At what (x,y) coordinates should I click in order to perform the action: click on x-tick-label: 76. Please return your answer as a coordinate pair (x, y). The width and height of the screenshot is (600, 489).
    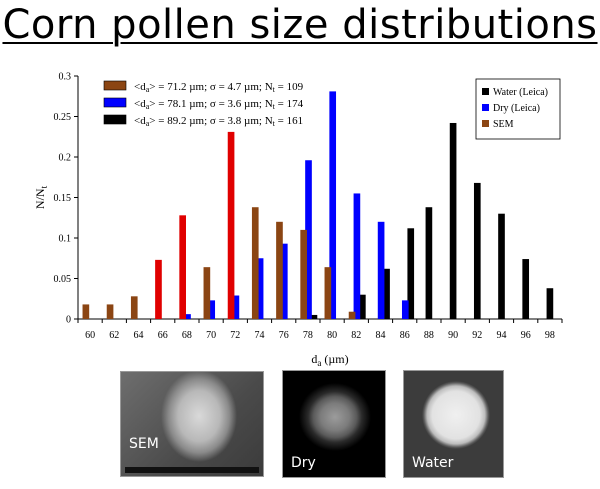
    Looking at the image, I should click on (284, 335).